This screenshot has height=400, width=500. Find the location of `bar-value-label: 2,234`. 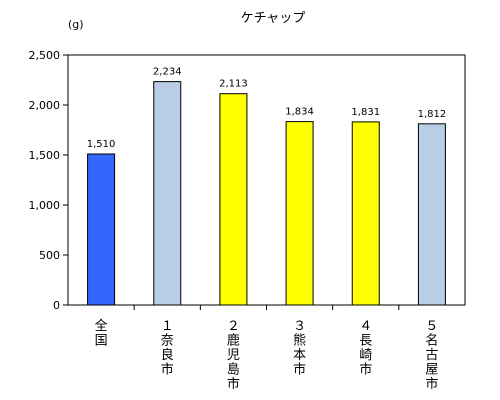

bar-value-label: 2,234 is located at coordinates (167, 72).